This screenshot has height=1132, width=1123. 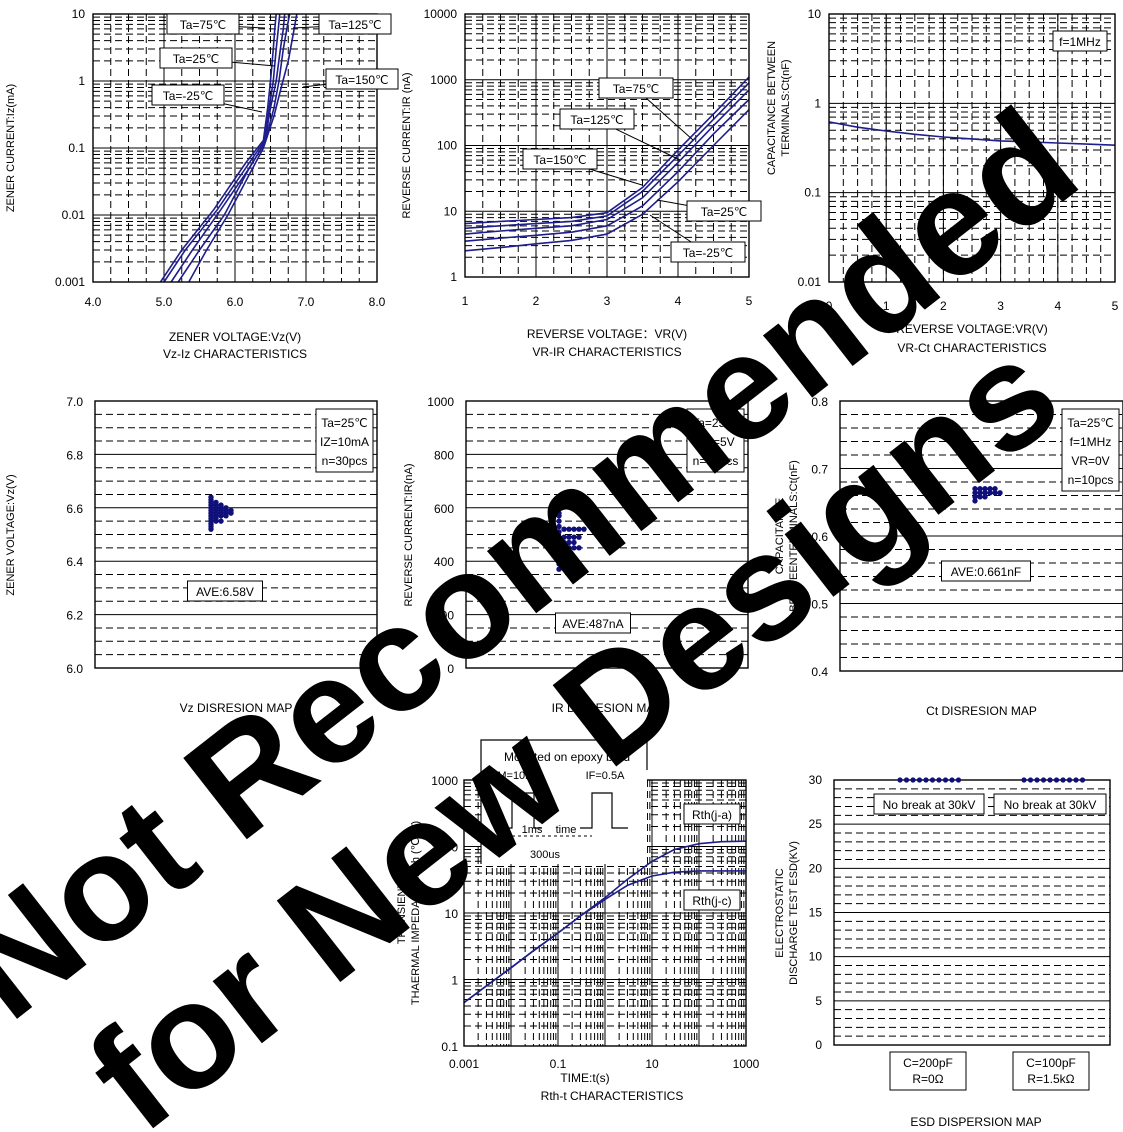 I want to click on result-label: No break at 30kV, so click(x=1050, y=805).